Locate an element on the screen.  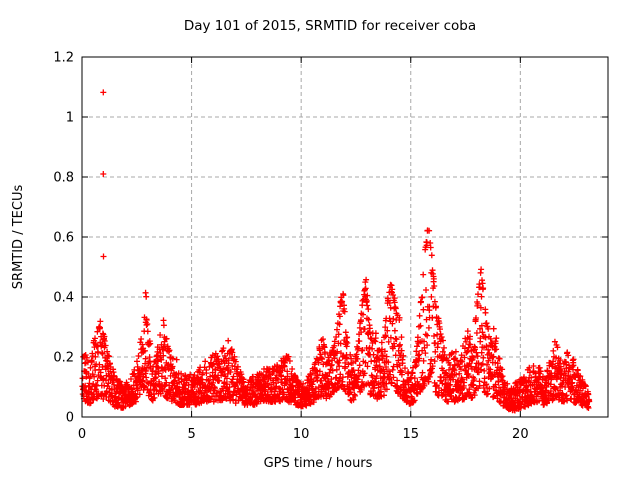
x-axis-label: GPS time / hours is located at coordinates (318, 463).